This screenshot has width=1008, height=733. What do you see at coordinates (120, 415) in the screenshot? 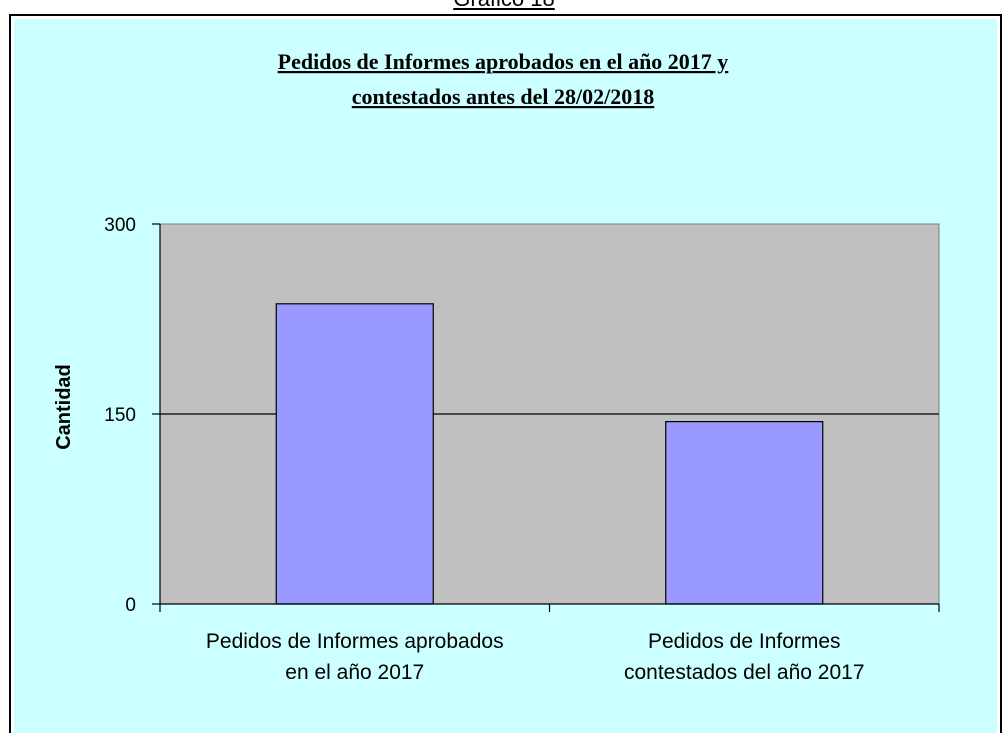
I see `y-tick-label: 150` at bounding box center [120, 415].